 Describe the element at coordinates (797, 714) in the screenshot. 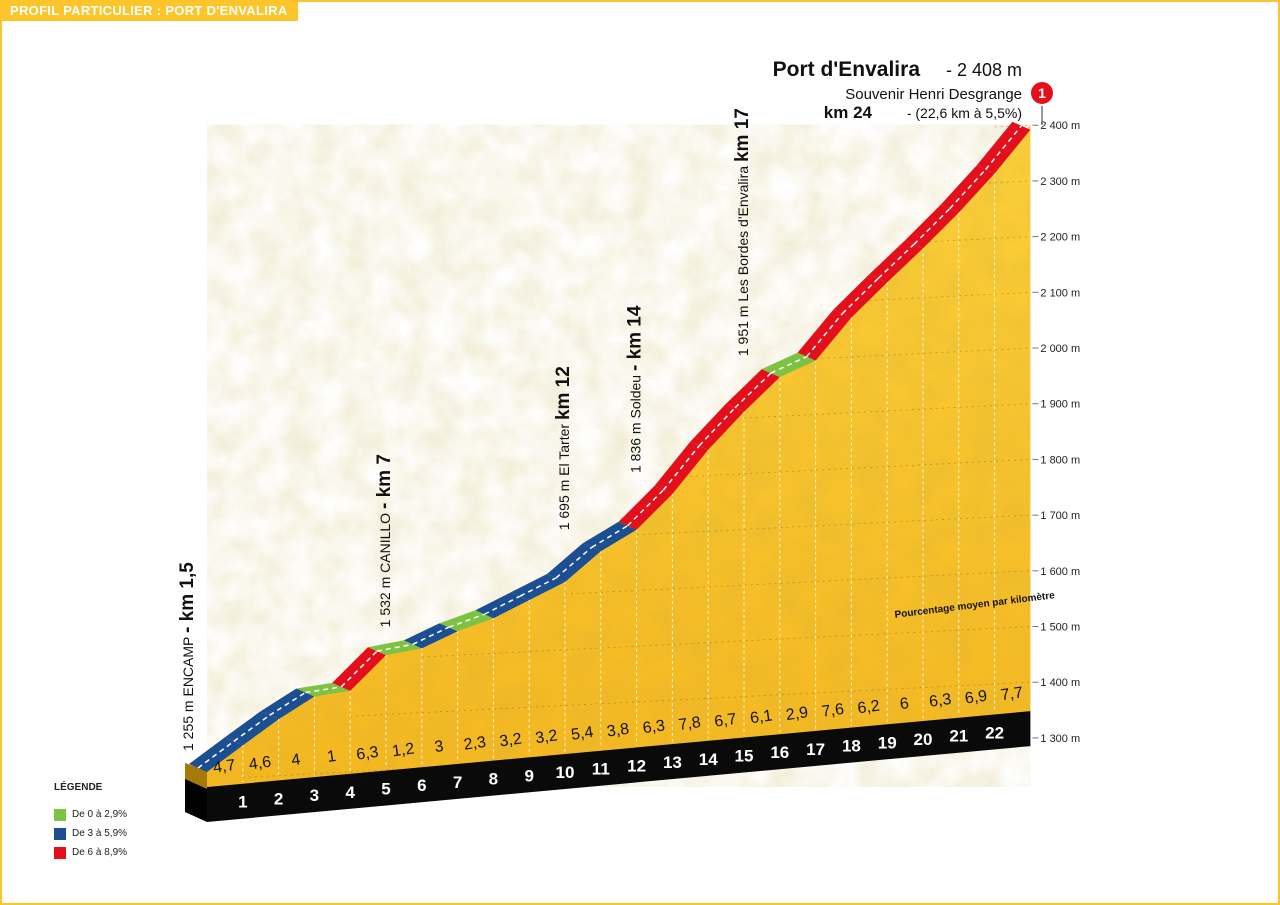

I see `gradient-value-label: 2,9` at that location.